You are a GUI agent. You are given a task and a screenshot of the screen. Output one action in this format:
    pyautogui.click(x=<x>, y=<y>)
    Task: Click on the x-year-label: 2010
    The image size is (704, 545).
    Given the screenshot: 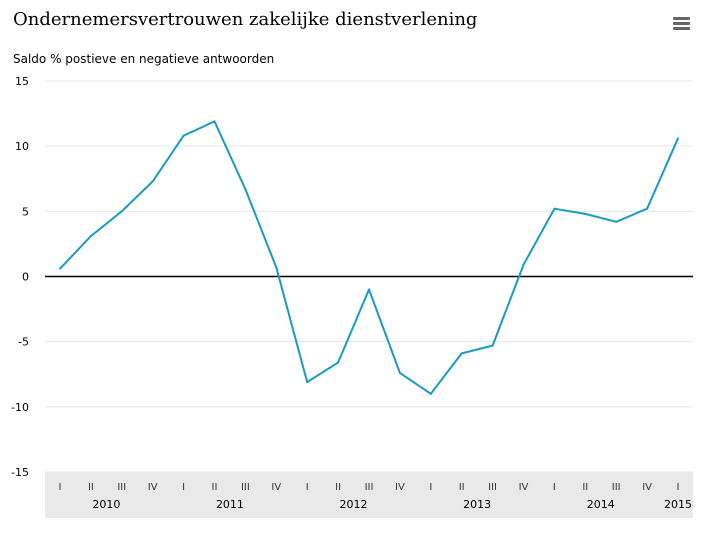 What is the action you would take?
    pyautogui.click(x=106, y=504)
    